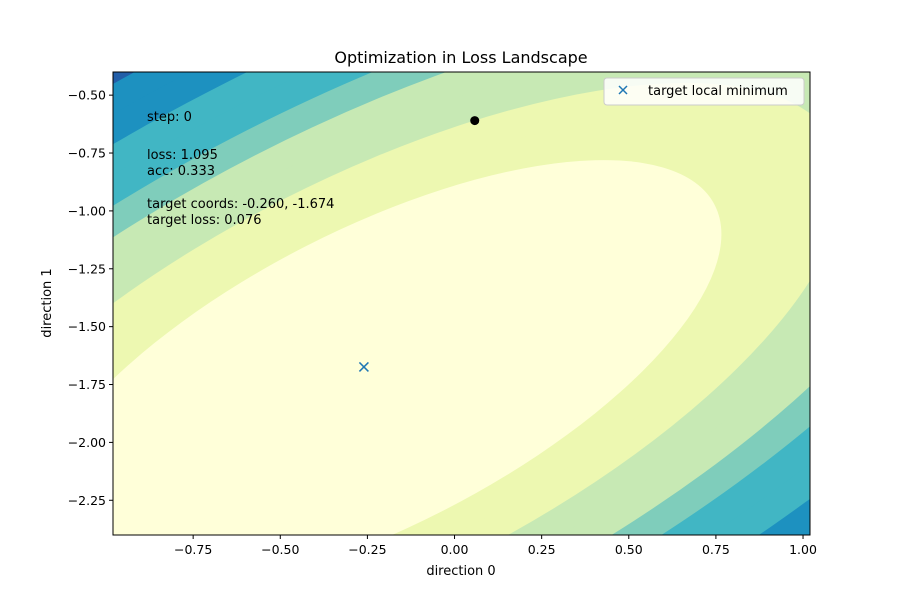 Image resolution: width=900 pixels, height=600 pixels. What do you see at coordinates (87, 95) in the screenshot?
I see `y-tick-label: −0.50` at bounding box center [87, 95].